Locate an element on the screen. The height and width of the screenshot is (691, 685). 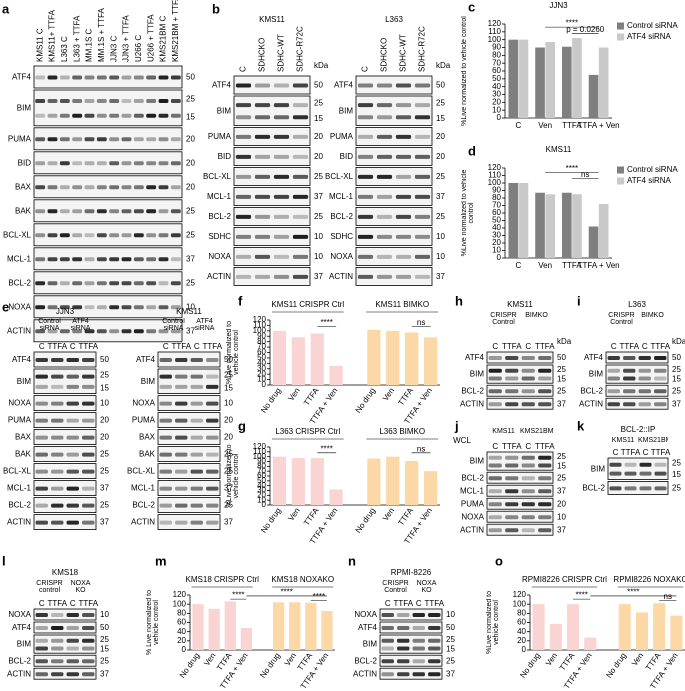
y-axis-label: %Live normalized to vehicle control is located at coordinates (468, 213).